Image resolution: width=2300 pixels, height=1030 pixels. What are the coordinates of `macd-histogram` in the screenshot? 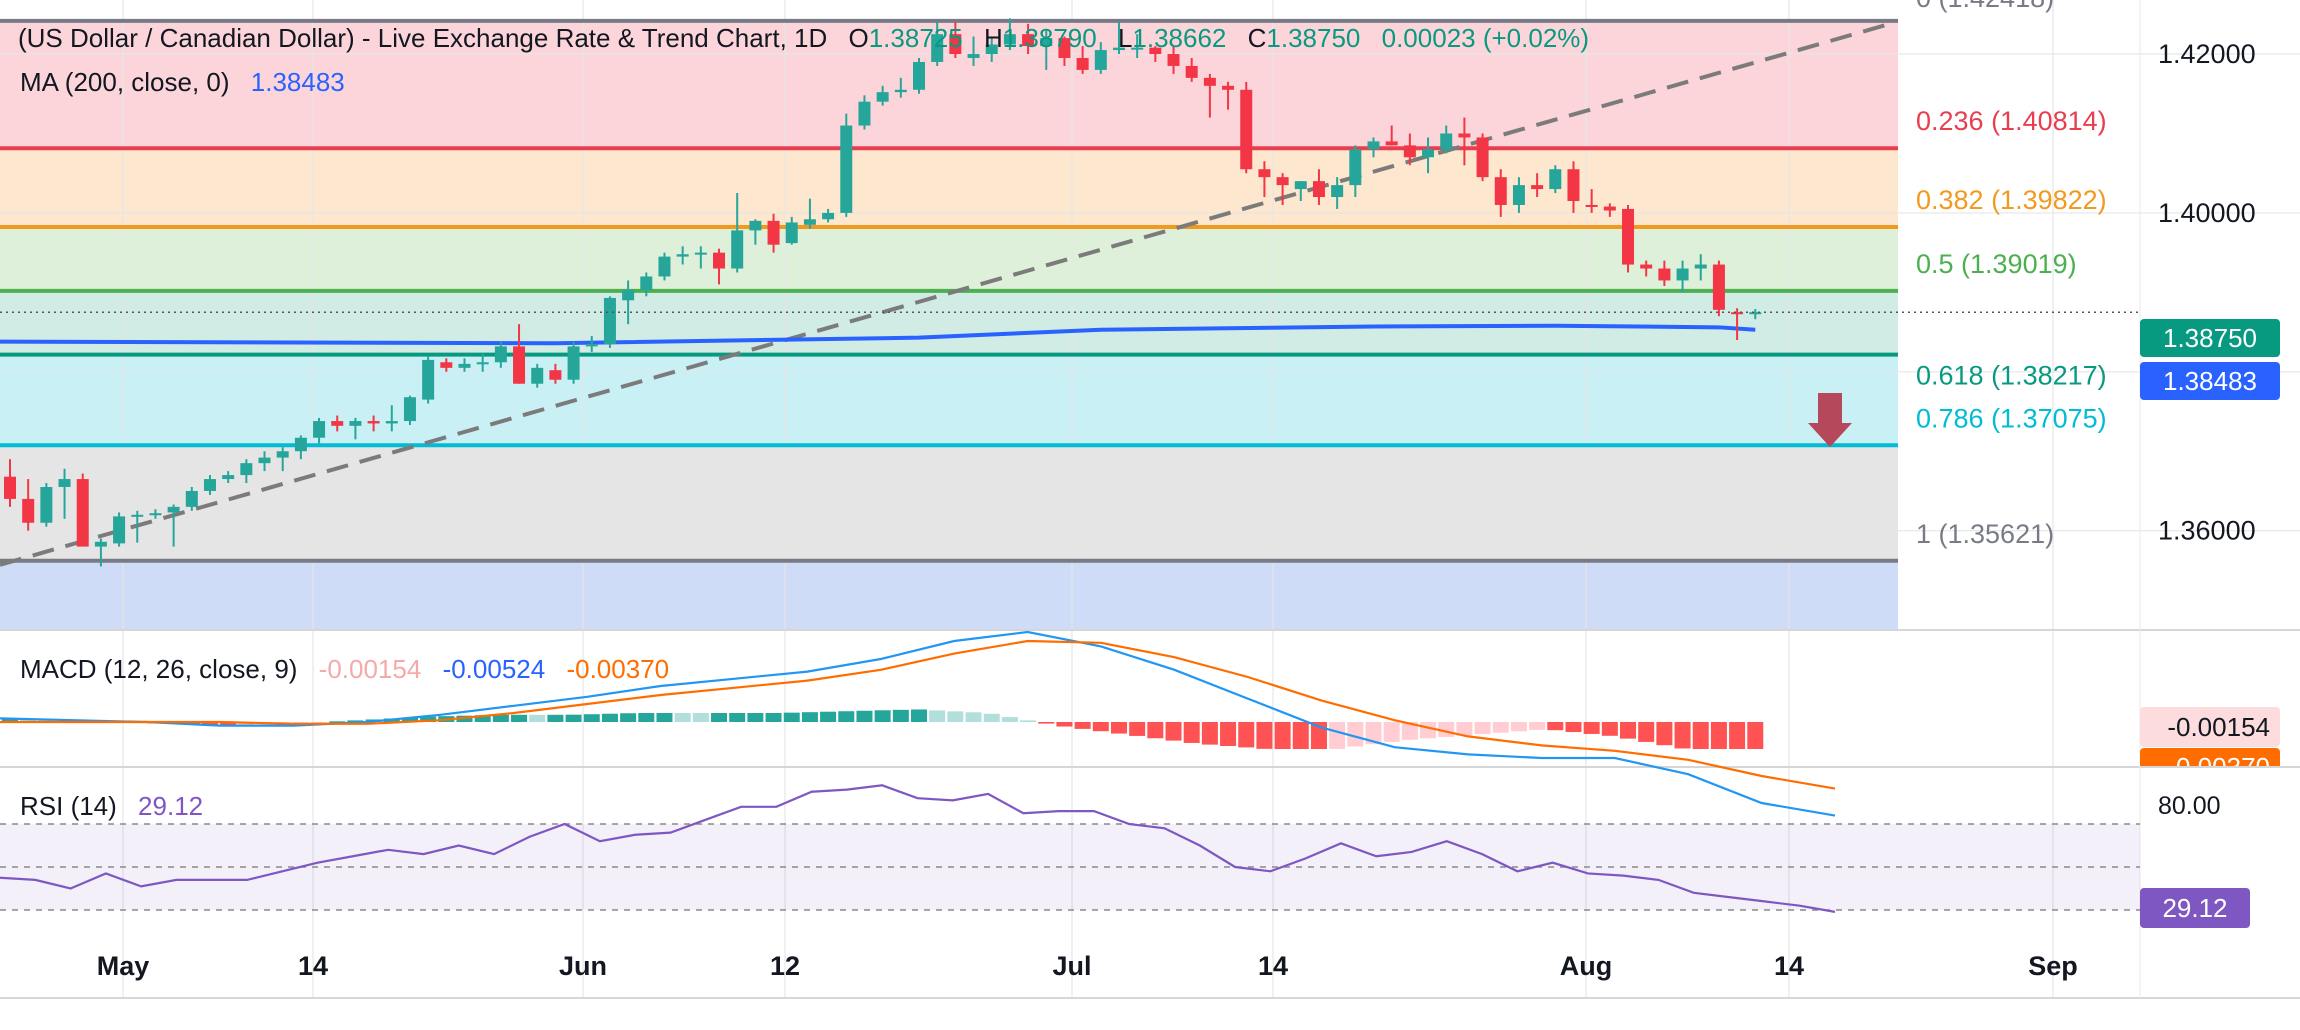 It's located at (883, 729).